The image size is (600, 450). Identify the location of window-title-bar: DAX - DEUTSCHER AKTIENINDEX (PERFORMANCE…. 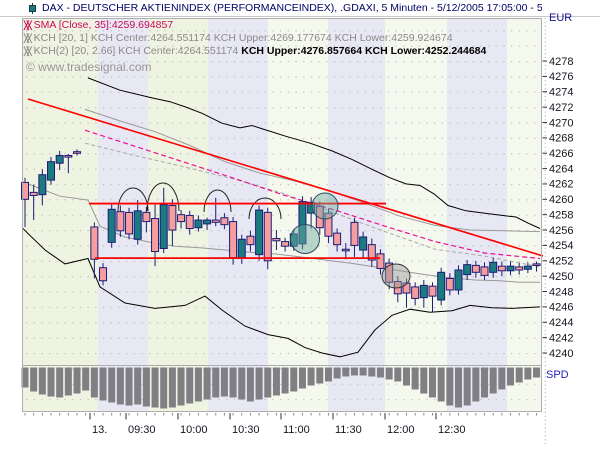
(300, 8).